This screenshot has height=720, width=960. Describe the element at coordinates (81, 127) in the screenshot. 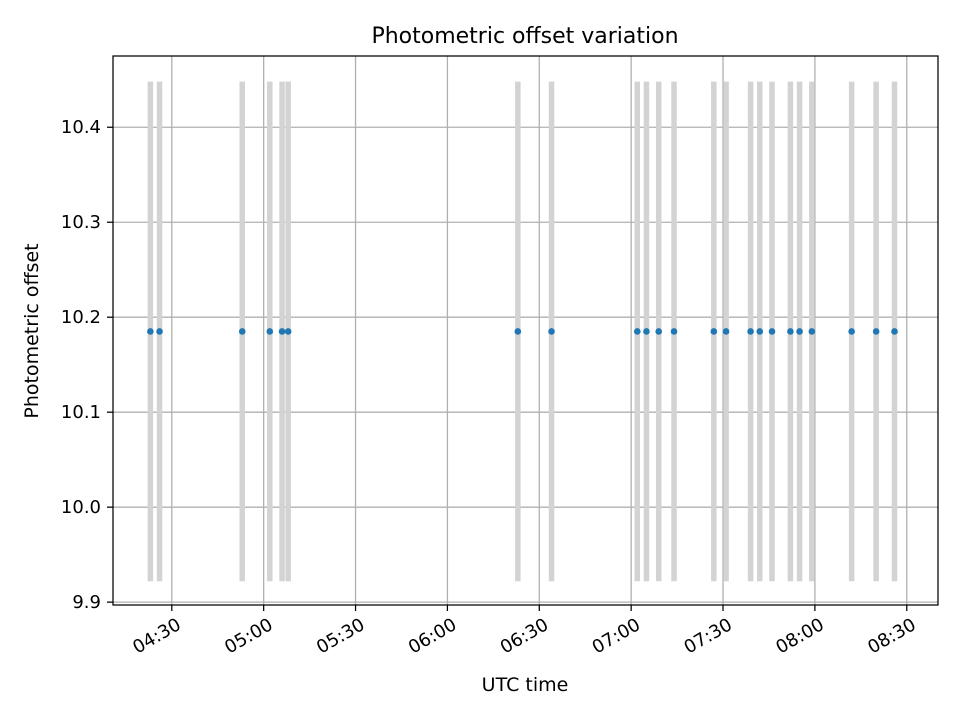

I see `y-tick-label: 10.4` at that location.